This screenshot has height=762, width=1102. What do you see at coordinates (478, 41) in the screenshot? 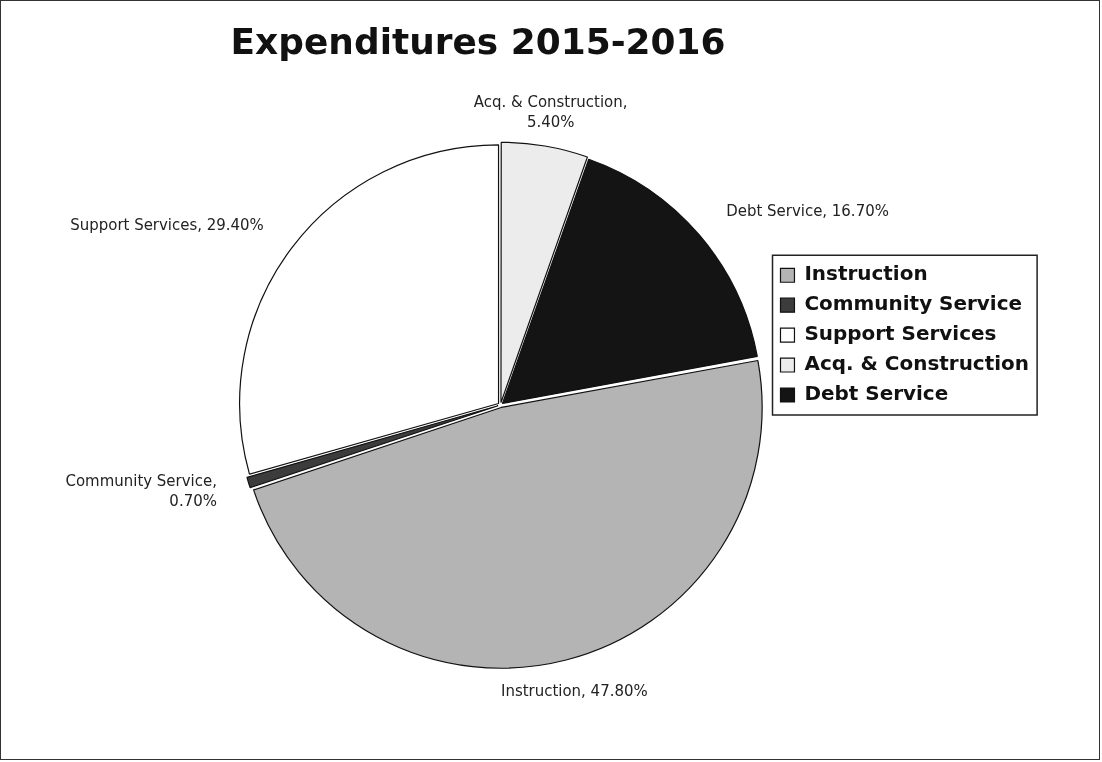
I see `chart-title: Expenditures 2015-2016` at bounding box center [478, 41].